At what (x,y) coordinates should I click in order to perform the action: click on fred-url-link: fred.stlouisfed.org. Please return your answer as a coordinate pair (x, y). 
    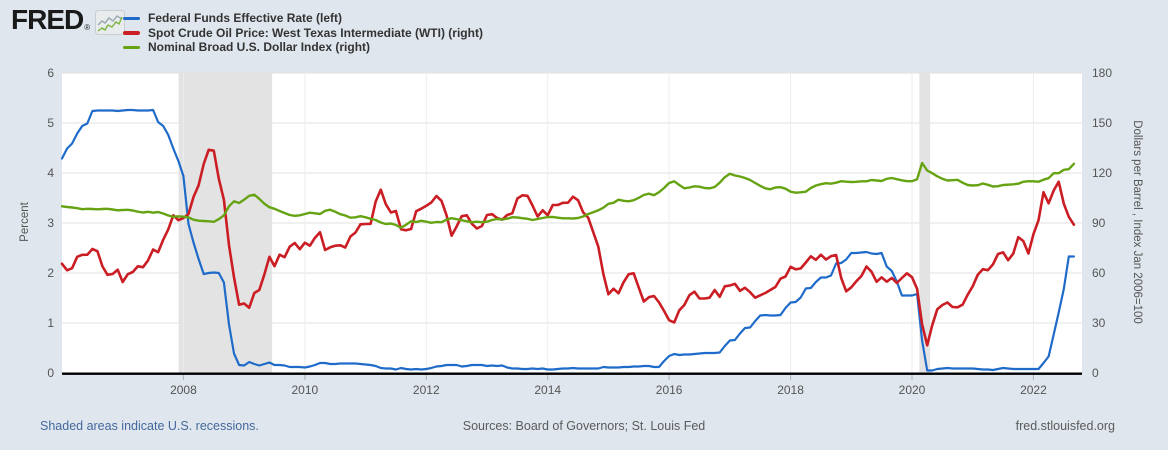
    Looking at the image, I should click on (1065, 426).